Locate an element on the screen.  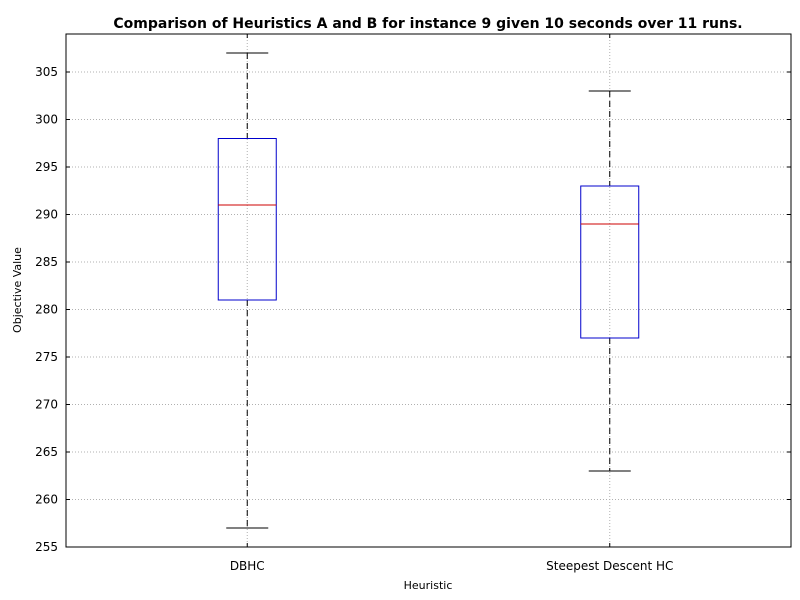
y-tick-label: 300 is located at coordinates (46, 120).